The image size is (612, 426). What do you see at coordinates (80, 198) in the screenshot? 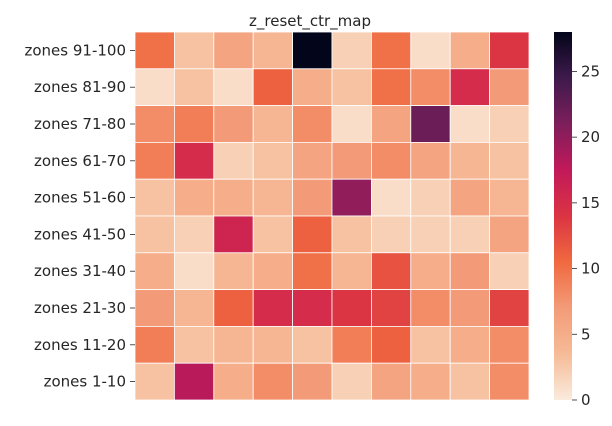
I see `row-label: zones 51-60` at bounding box center [80, 198].